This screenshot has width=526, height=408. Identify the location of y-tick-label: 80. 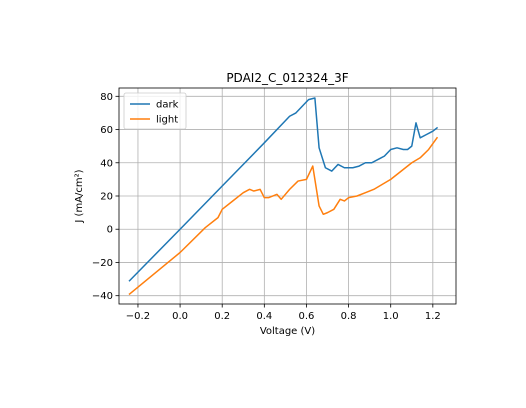
(106, 97).